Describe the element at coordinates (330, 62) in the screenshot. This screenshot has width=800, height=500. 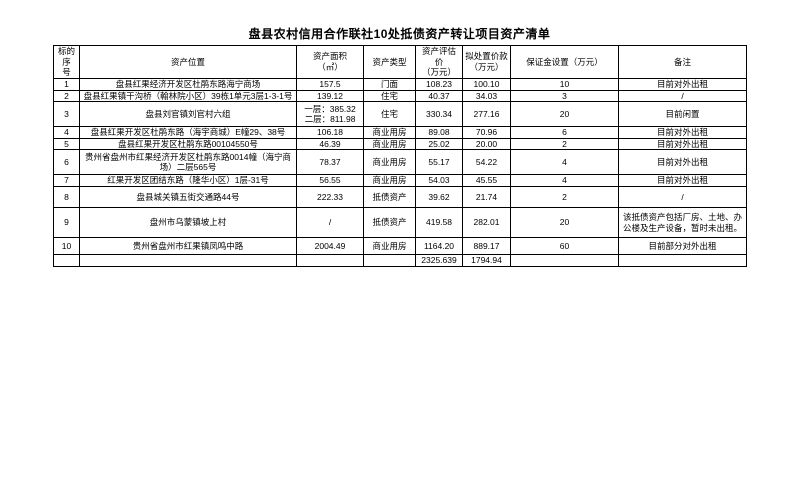
I see `column-header: 资产面积 （㎡）` at that location.